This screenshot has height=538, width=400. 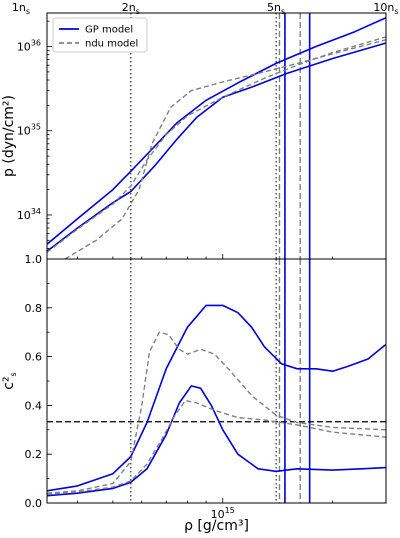 What do you see at coordinates (276, 8) in the screenshot?
I see `top-density-tick-label: 5ns` at bounding box center [276, 8].